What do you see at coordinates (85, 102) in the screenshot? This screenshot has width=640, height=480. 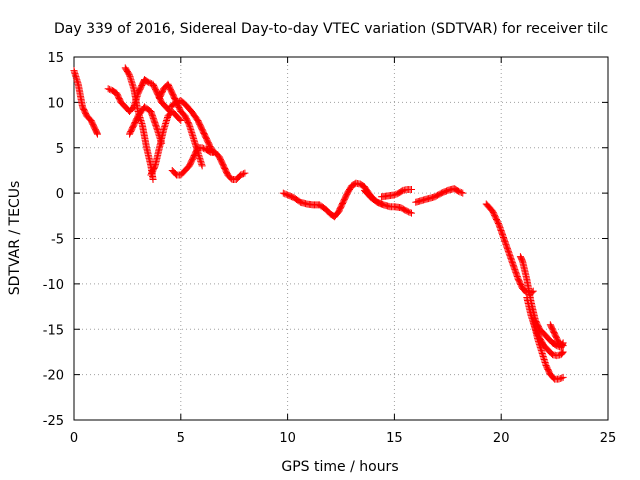 I see `series-seg-a` at bounding box center [85, 102].